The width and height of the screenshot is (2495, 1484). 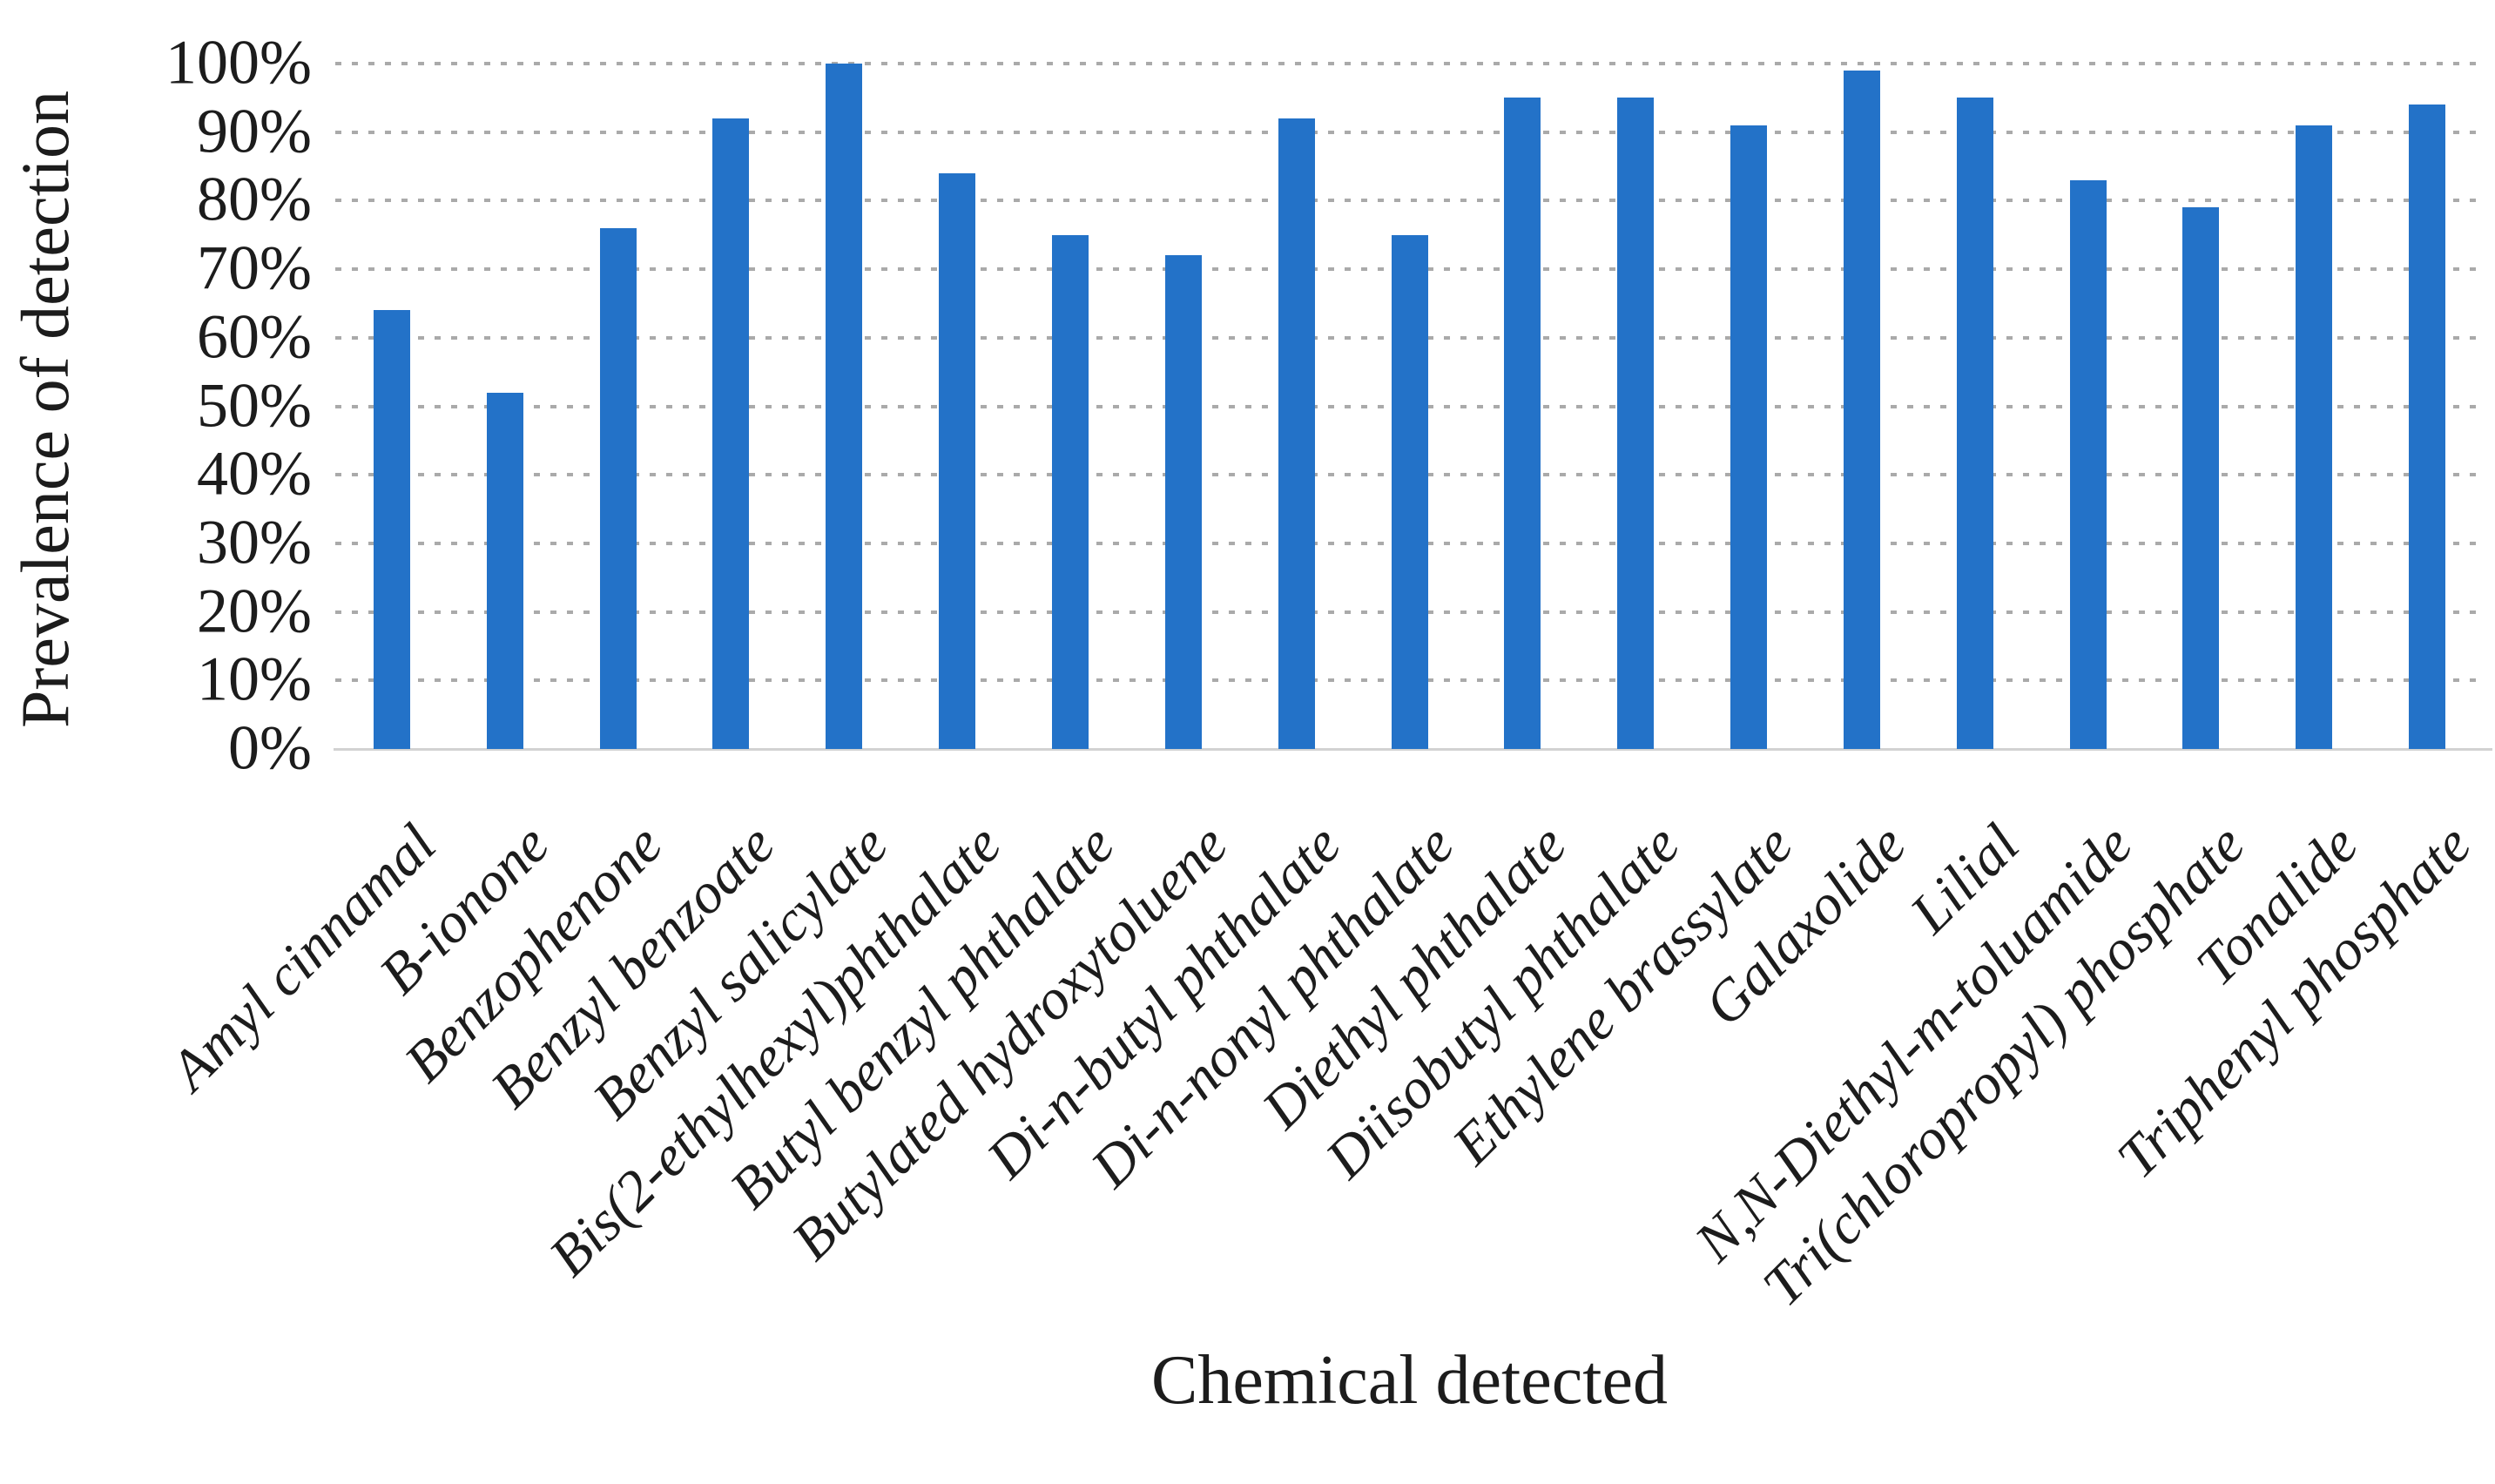 I want to click on y-axis-ticks: 0% 10% 20% 30% 40% 50% 60% 70% 80% 90% 100%, so click(x=156, y=405).